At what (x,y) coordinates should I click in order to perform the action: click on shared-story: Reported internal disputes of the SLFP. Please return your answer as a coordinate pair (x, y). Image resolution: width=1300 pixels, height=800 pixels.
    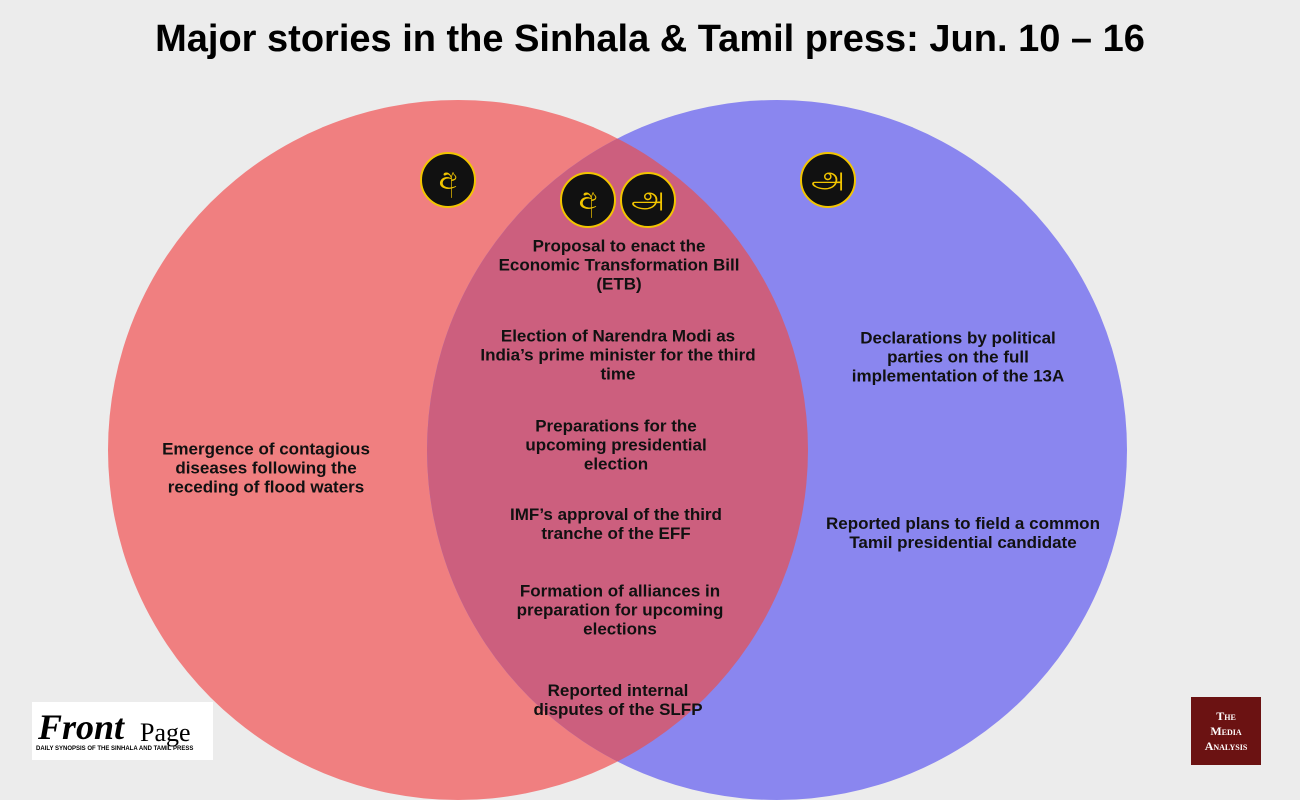
    Looking at the image, I should click on (618, 700).